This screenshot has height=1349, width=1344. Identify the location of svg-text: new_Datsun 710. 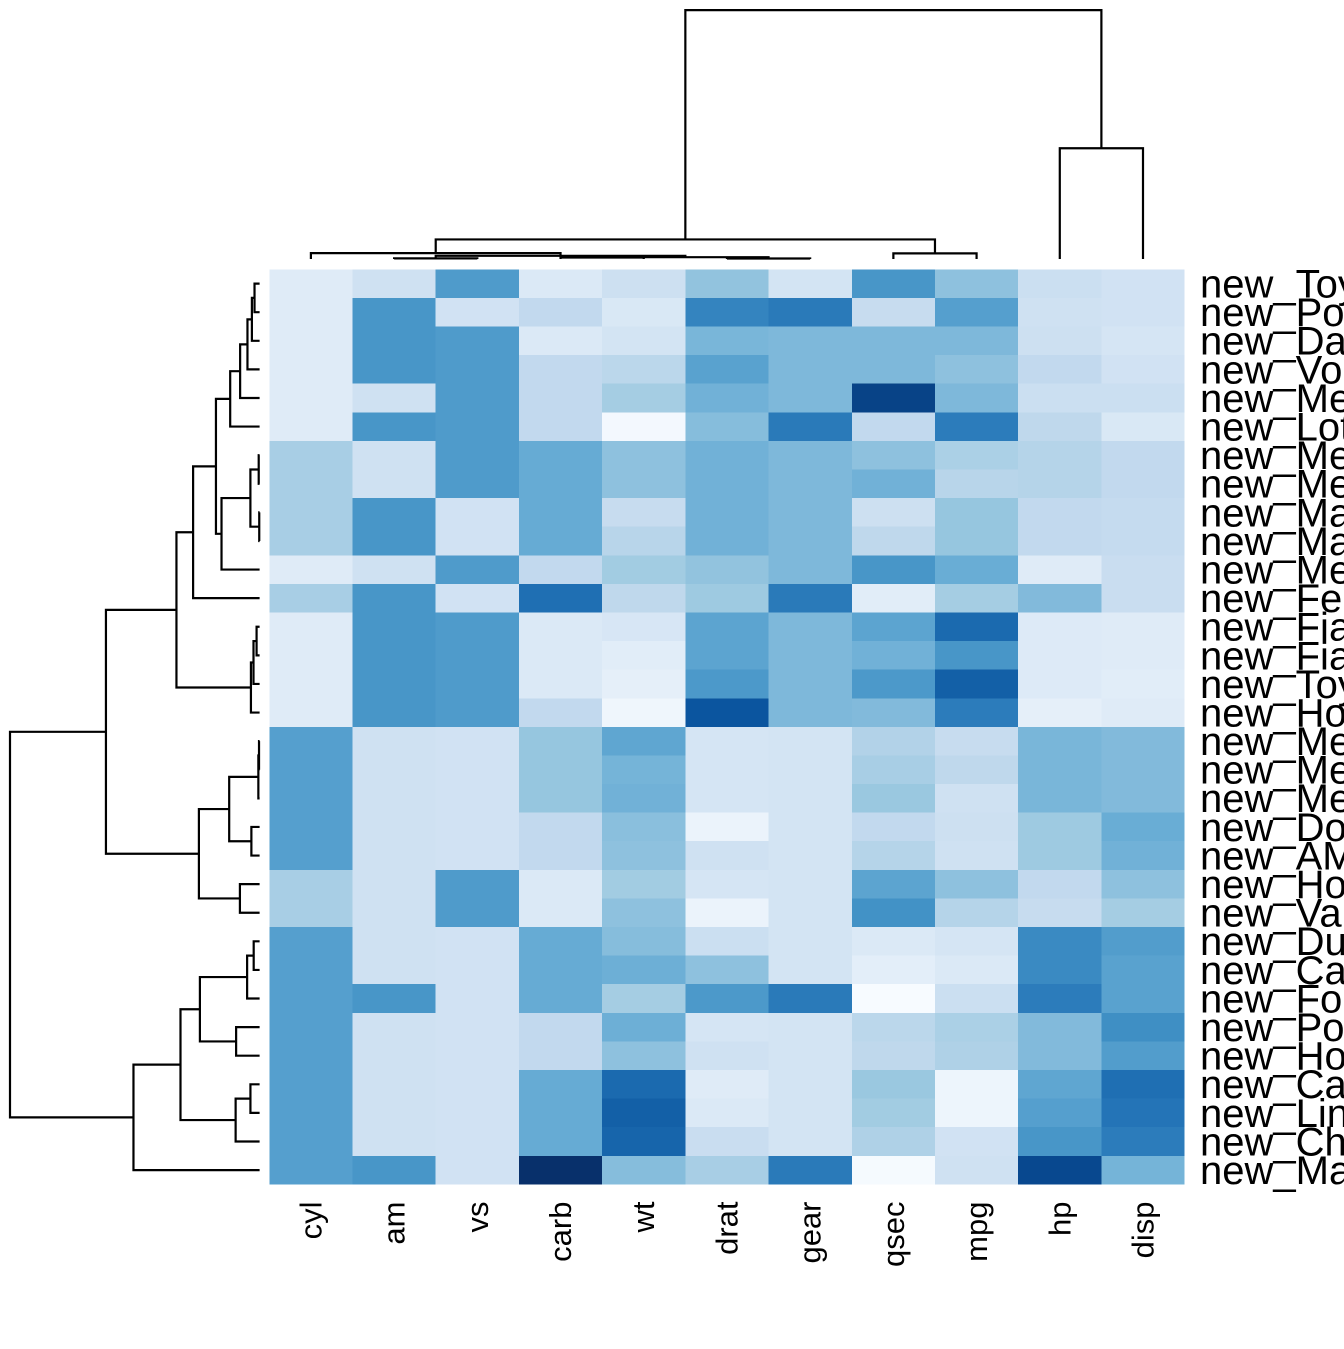
(1272, 342).